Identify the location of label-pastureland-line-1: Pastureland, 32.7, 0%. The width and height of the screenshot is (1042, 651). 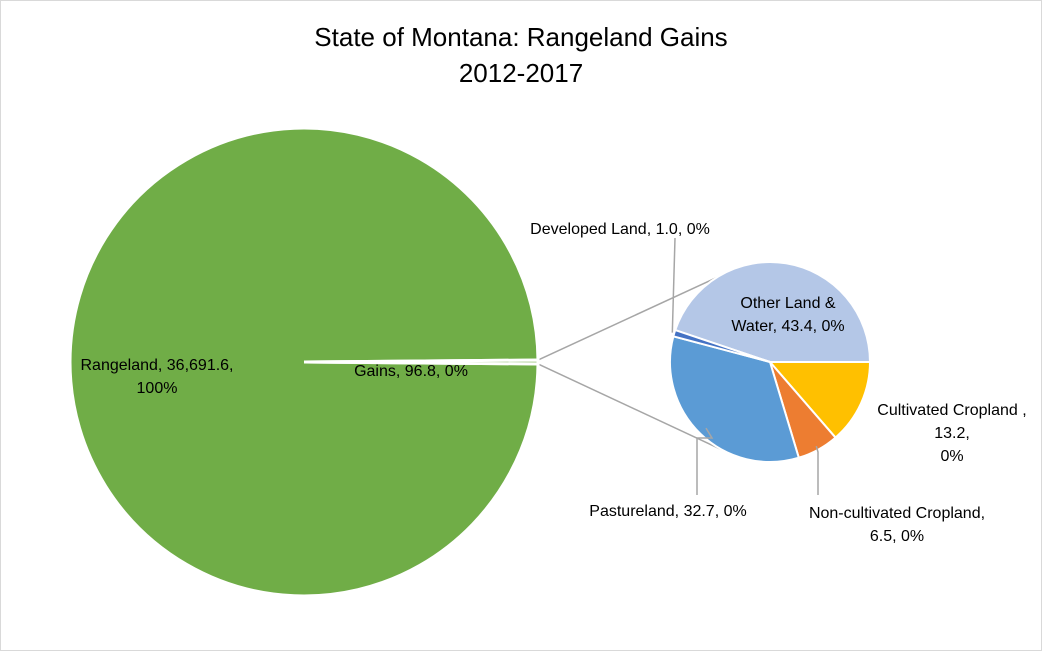
(667, 511).